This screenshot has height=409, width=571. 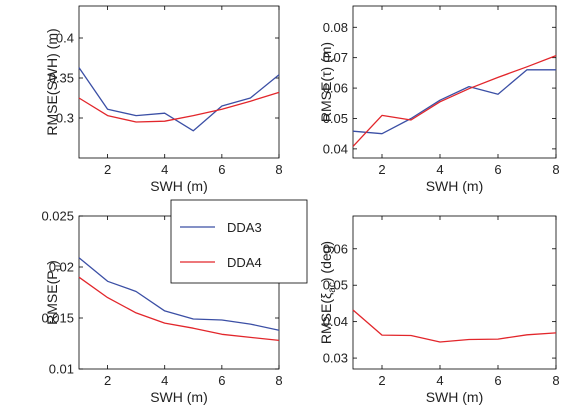 What do you see at coordinates (65, 38) in the screenshot?
I see `y-tick-label: 0.4` at bounding box center [65, 38].